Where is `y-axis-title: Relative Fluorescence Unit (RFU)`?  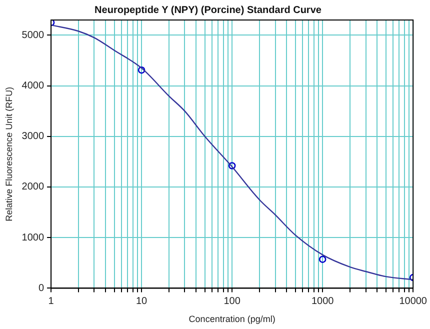
y-axis-title: Relative Fluorescence Unit (RFU) is located at coordinates (9, 154).